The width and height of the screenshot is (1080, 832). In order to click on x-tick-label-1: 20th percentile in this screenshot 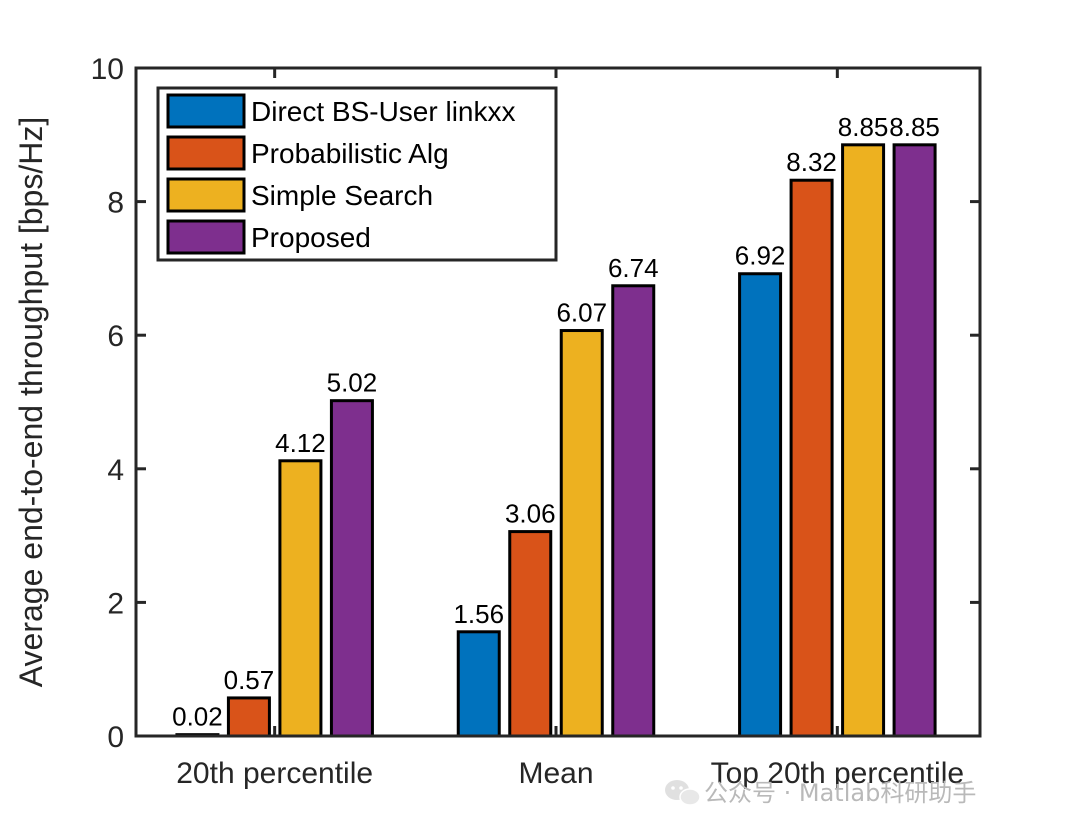, I will do `click(274, 773)`.